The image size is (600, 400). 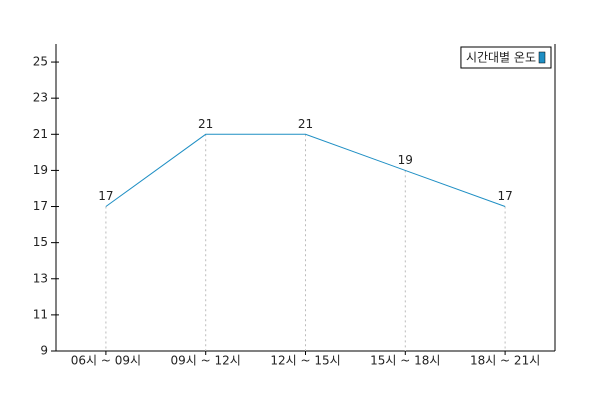 What do you see at coordinates (40, 206) in the screenshot?
I see `y-tick-label: 17` at bounding box center [40, 206].